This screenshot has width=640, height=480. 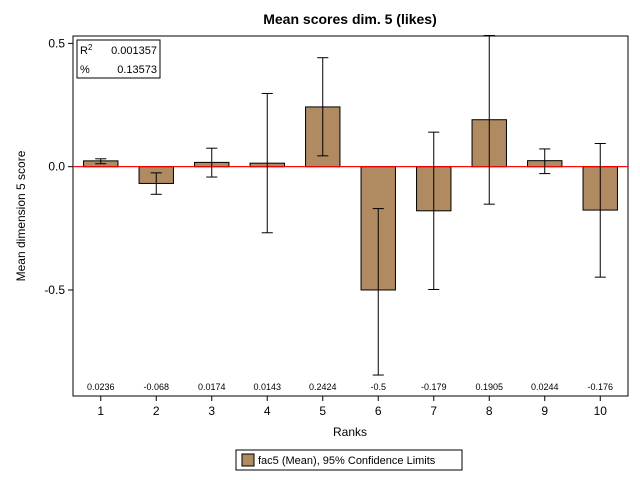 What do you see at coordinates (100, 411) in the screenshot?
I see `x-tick-label: 1` at bounding box center [100, 411].